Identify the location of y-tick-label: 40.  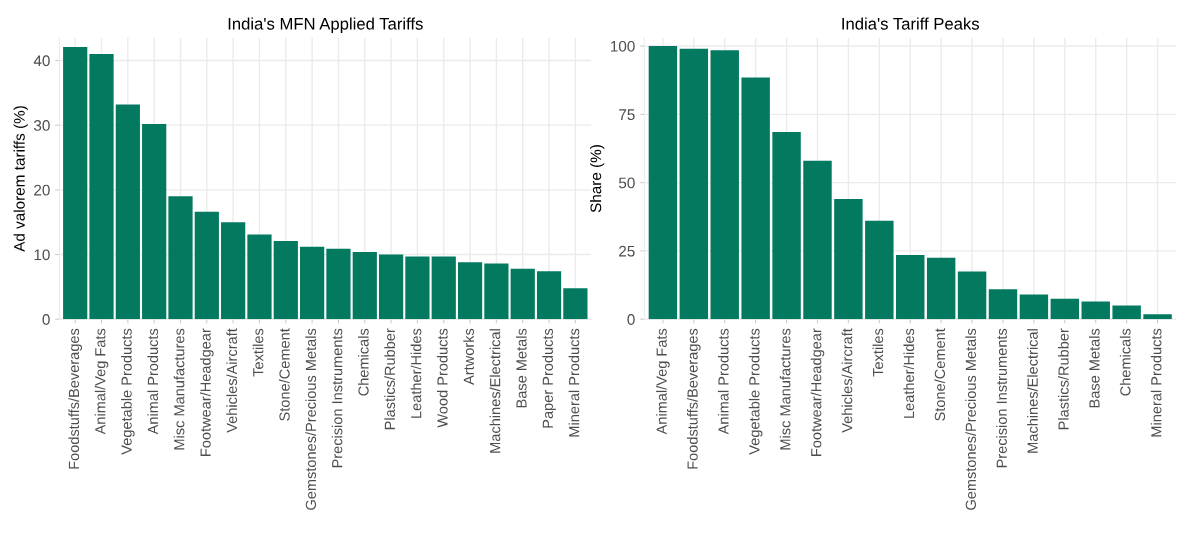
(41, 61).